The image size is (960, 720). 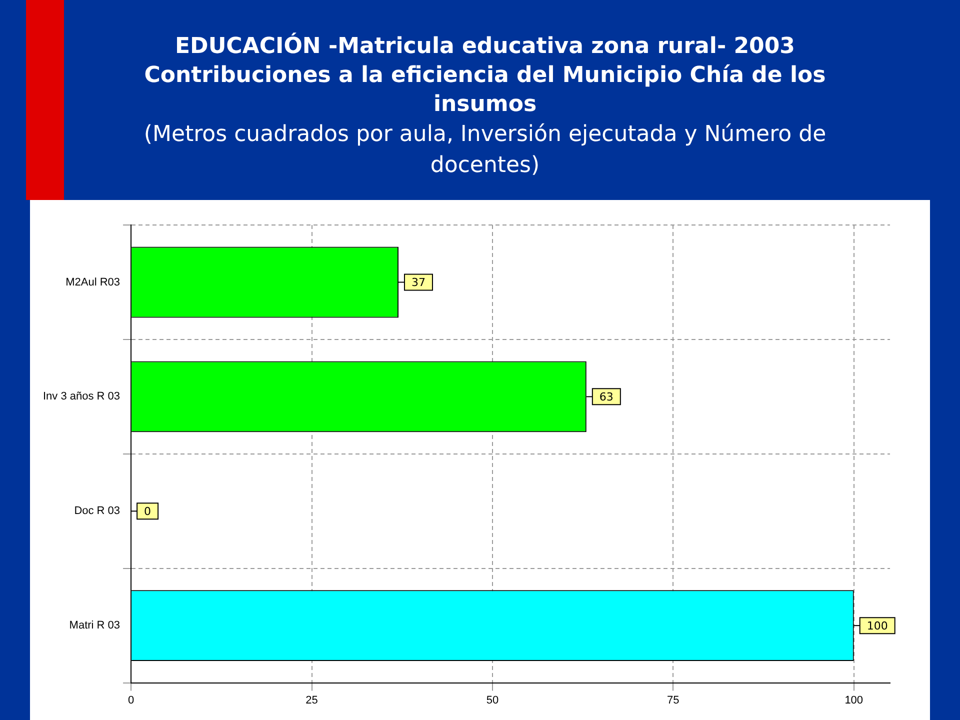 What do you see at coordinates (877, 625) in the screenshot?
I see `data-label: 100` at bounding box center [877, 625].